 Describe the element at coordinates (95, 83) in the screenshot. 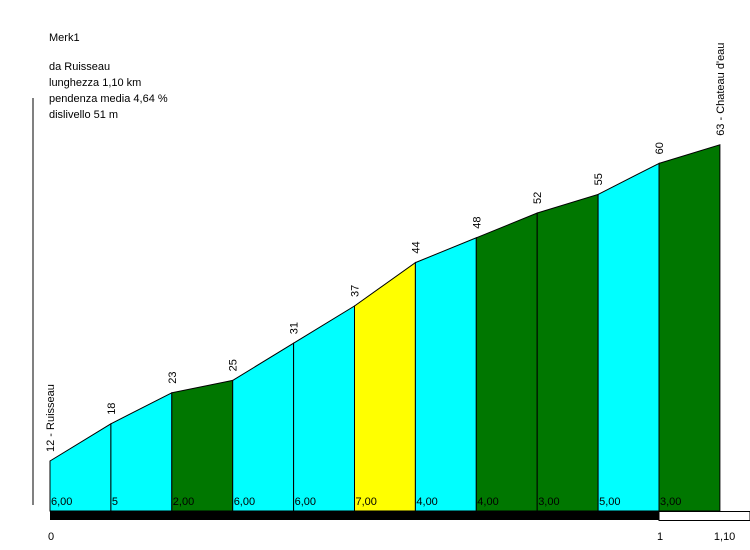

I see `climb-length: lunghezza 1,10 km` at that location.